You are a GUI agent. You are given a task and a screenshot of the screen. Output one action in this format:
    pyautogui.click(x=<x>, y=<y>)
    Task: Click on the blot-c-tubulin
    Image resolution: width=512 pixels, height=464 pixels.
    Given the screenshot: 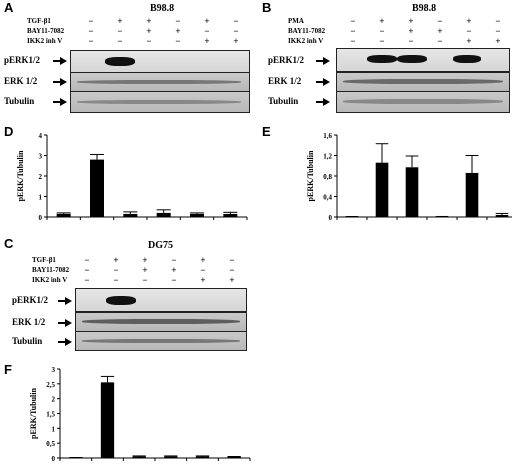 What is the action you would take?
    pyautogui.click(x=161, y=341)
    